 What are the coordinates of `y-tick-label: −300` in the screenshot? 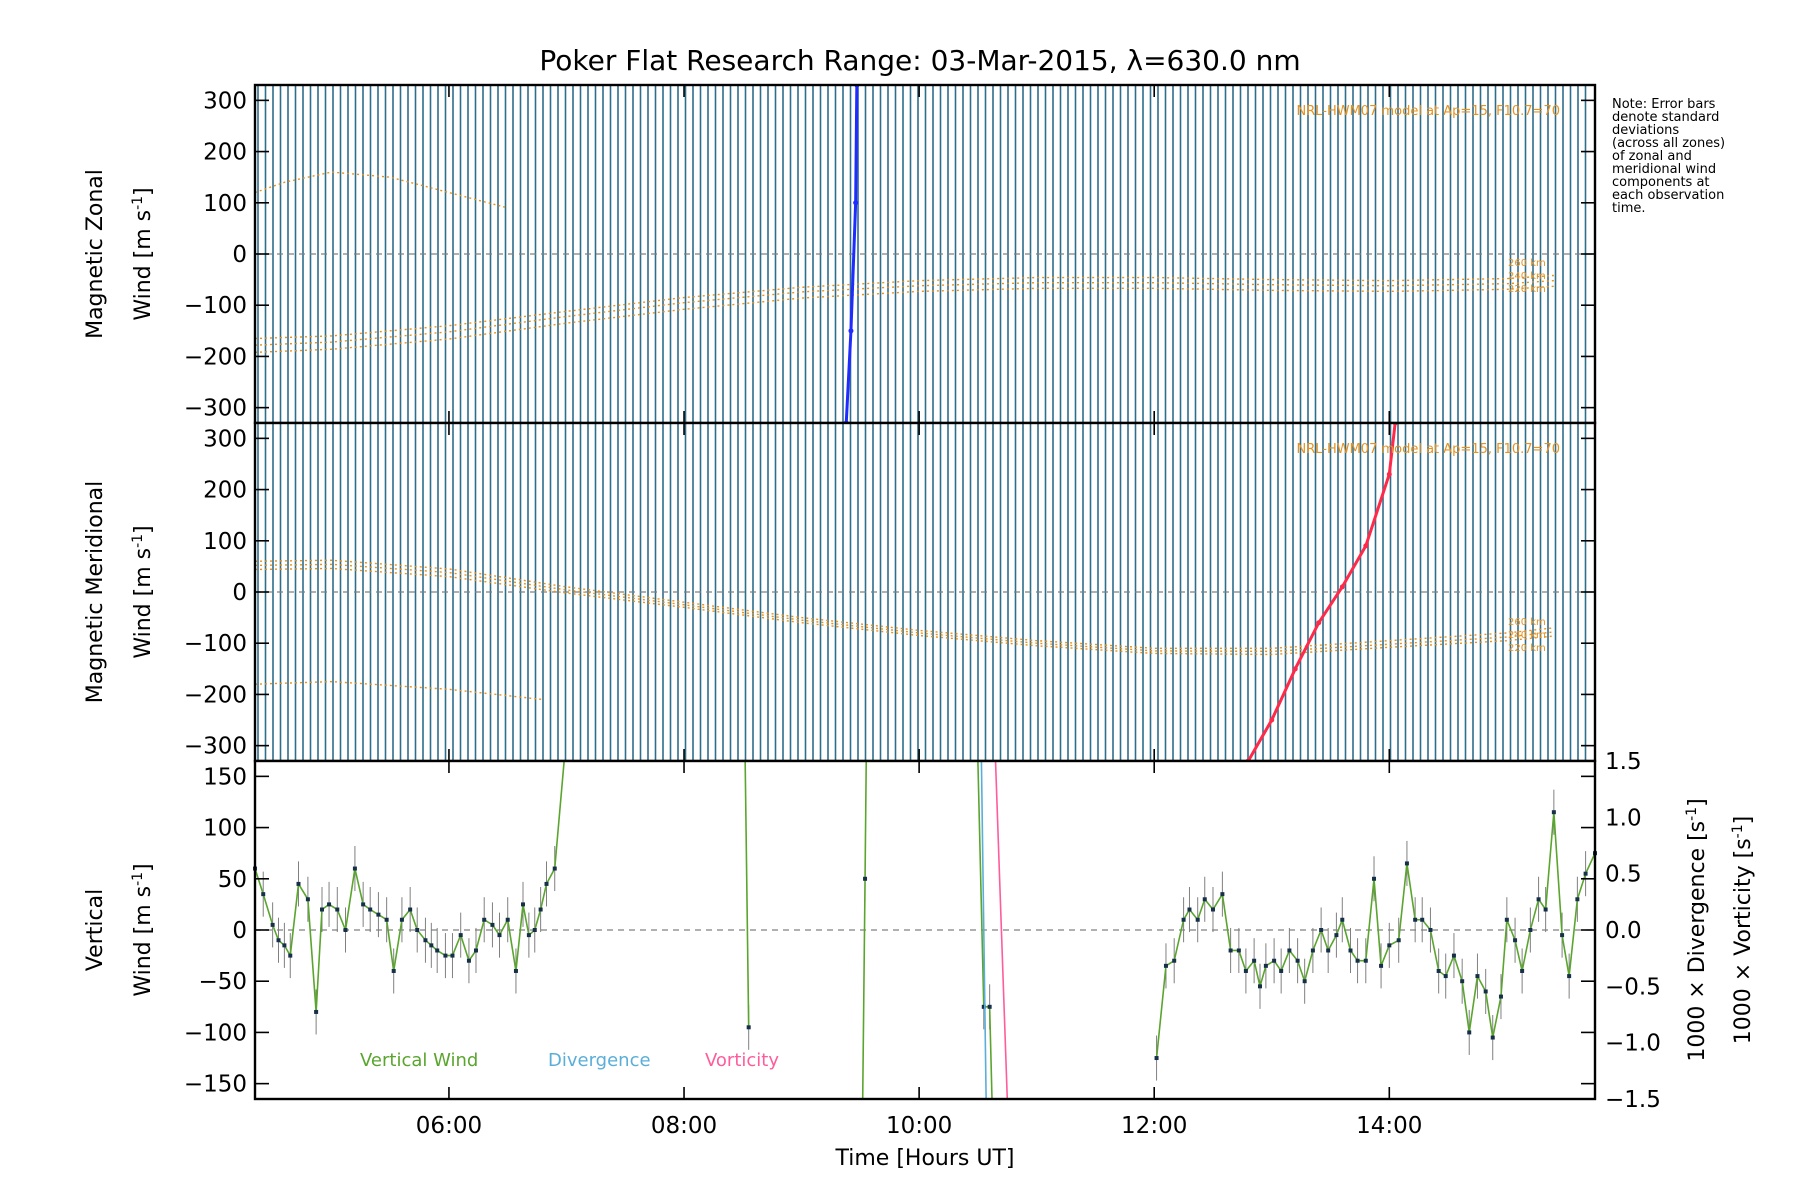 It's located at (215, 409).